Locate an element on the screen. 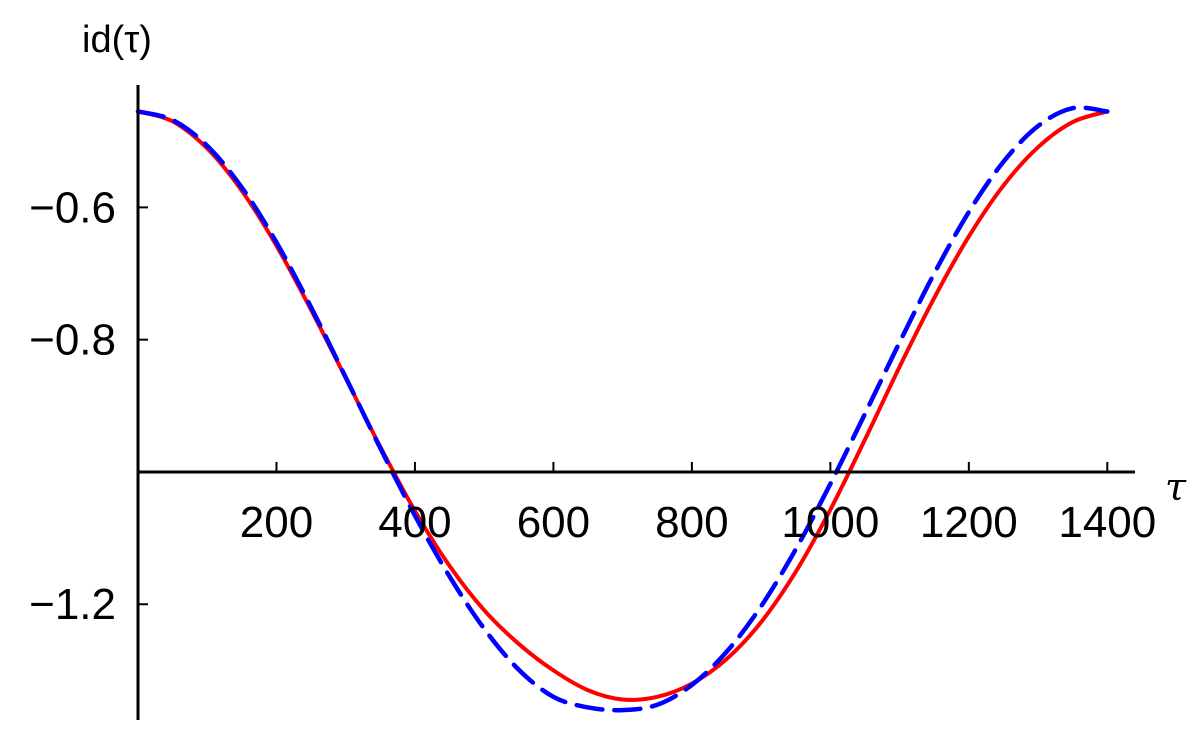 This screenshot has height=738, width=1200. x-tick-label: 1200 is located at coordinates (969, 522).